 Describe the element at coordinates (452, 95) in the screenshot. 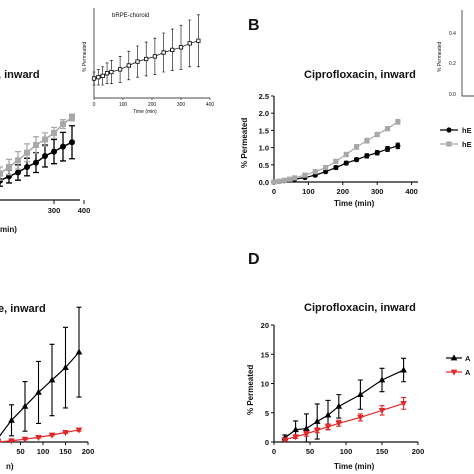

I see `cropped-inset-tick: 0.0` at that location.